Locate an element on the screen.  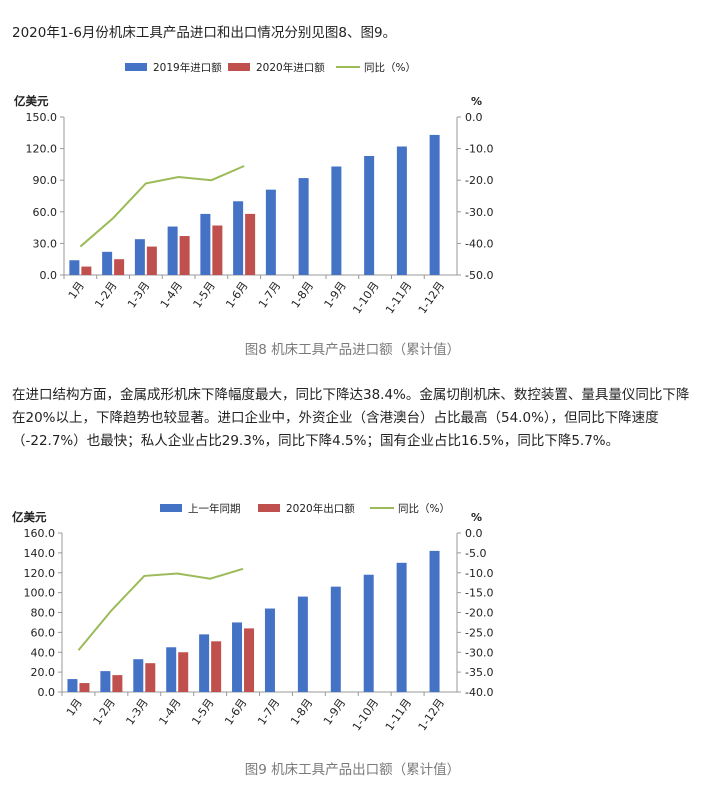
figure-caption-import: 图8 机床工具产品进口额（累计值） is located at coordinates (352, 350).